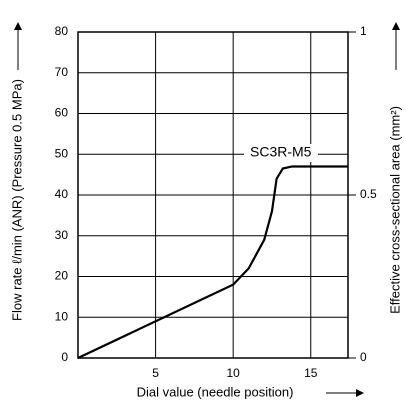 This screenshot has height=410, width=406. I want to click on y-tick-label: 20, so click(62, 276).